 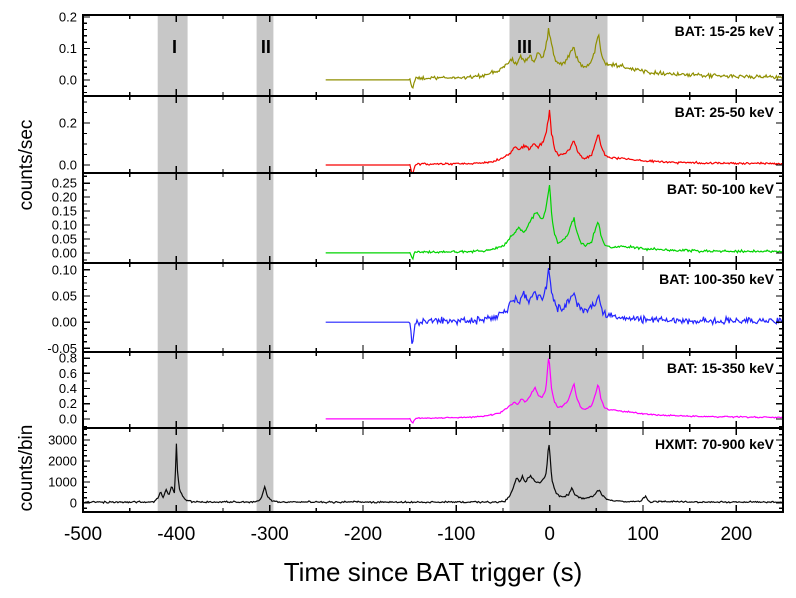 What do you see at coordinates (26, 468) in the screenshot?
I see `y-axis-label-counts-per-bin: counts/bin` at bounding box center [26, 468].